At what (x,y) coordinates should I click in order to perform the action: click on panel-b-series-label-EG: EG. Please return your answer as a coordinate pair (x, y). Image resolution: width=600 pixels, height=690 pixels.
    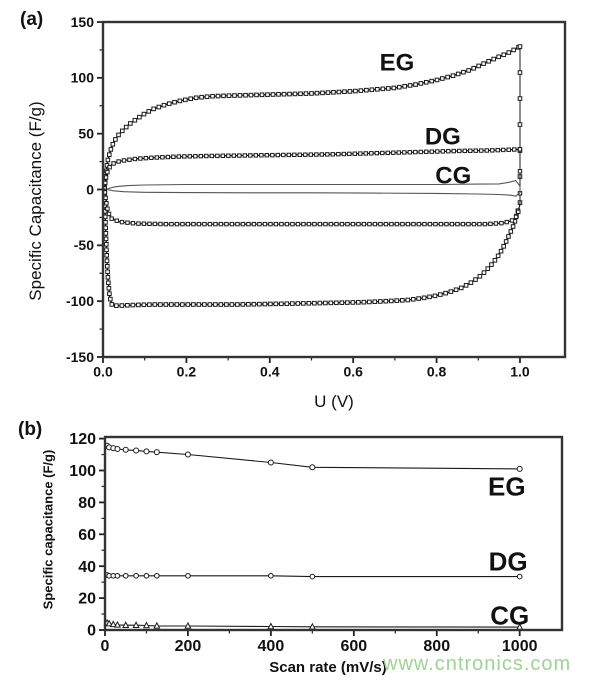
    Looking at the image, I should click on (507, 487).